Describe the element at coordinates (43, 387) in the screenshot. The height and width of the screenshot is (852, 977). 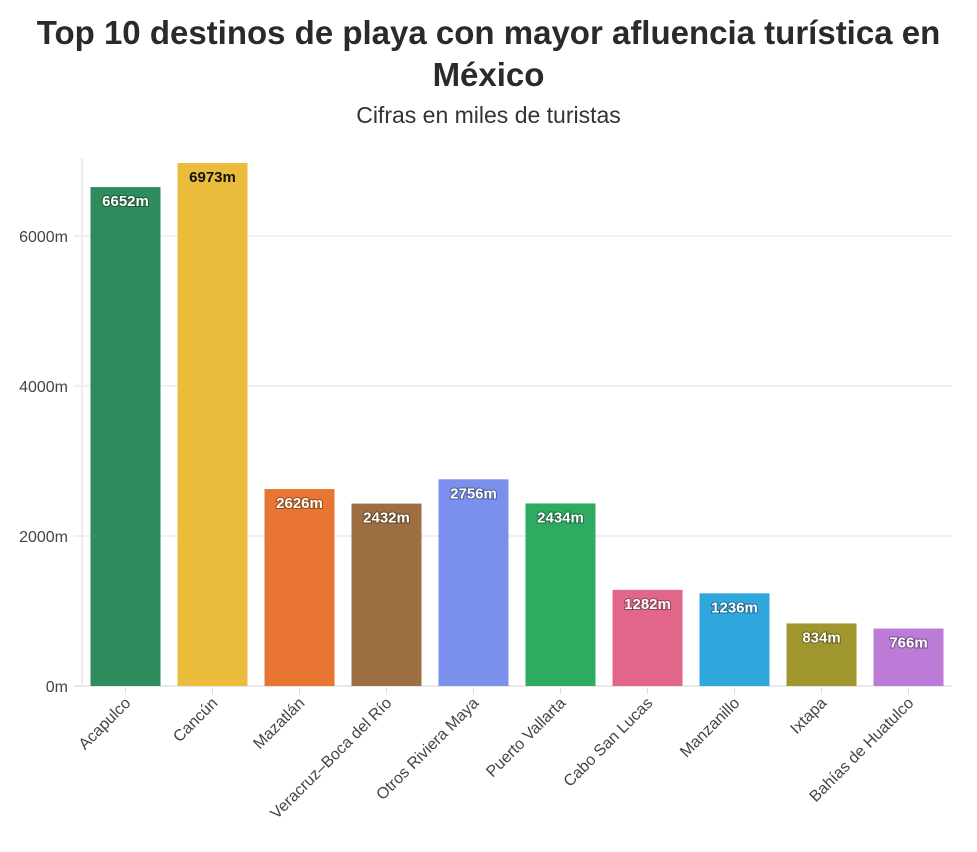
I see `y-tick-label: 4000m` at that location.